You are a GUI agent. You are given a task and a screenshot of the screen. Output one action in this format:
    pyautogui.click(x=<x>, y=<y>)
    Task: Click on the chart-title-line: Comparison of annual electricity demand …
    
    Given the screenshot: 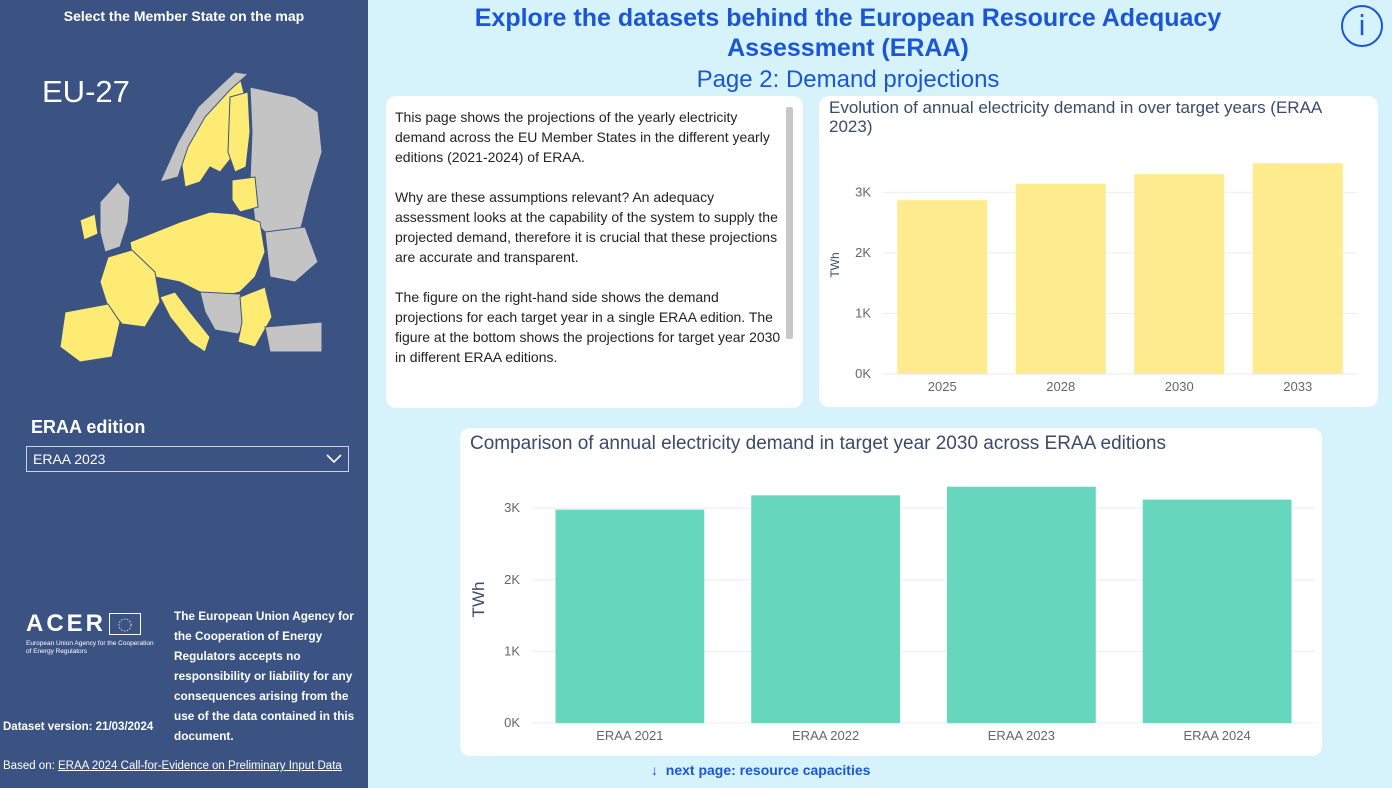 What is the action you would take?
    pyautogui.click(x=818, y=443)
    